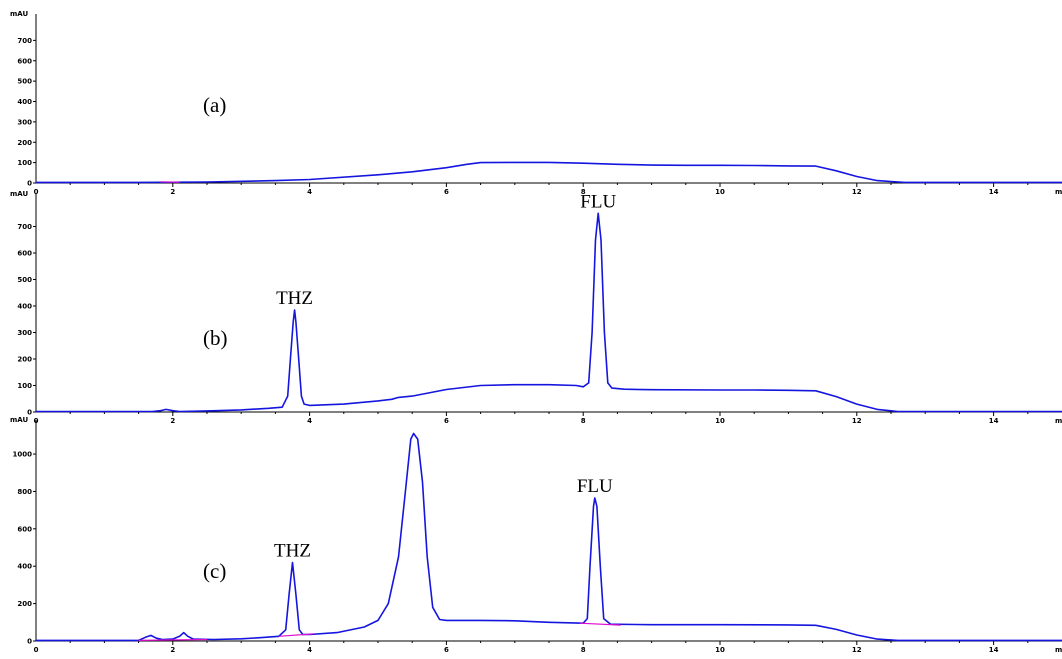  Describe the element at coordinates (173, 640) in the screenshot. I see `baseline-segment` at that location.